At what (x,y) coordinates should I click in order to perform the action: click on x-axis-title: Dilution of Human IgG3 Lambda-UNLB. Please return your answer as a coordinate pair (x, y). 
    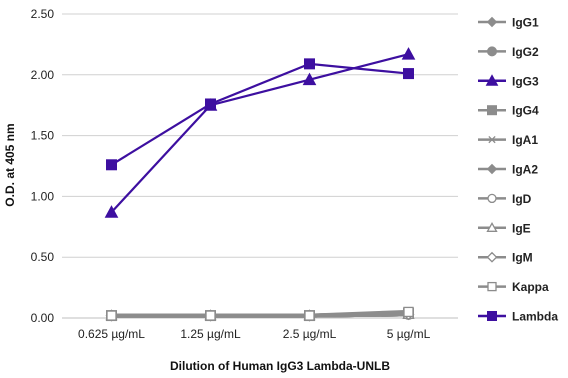
    Looking at the image, I should click on (280, 366).